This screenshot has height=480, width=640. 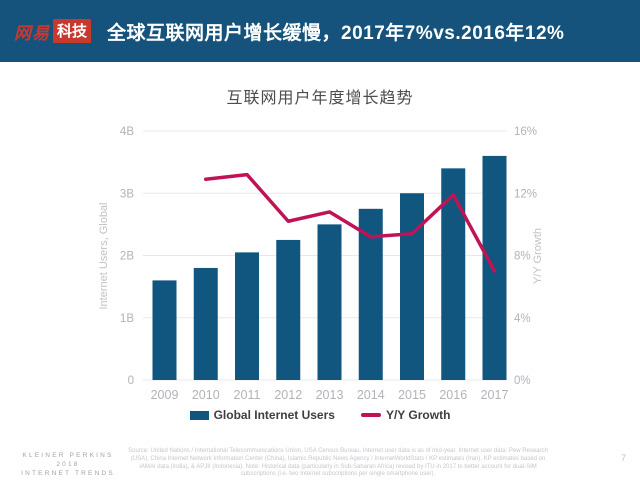 What do you see at coordinates (538, 256) in the screenshot?
I see `right-axis-title: Y/Y Growth` at bounding box center [538, 256].